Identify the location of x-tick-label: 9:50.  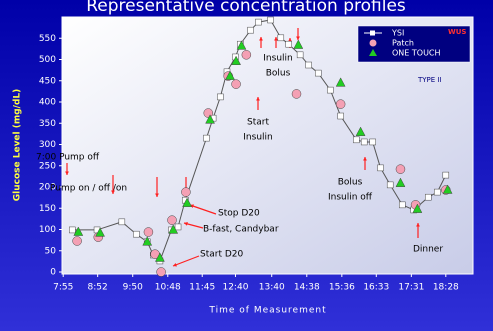
(133, 288).